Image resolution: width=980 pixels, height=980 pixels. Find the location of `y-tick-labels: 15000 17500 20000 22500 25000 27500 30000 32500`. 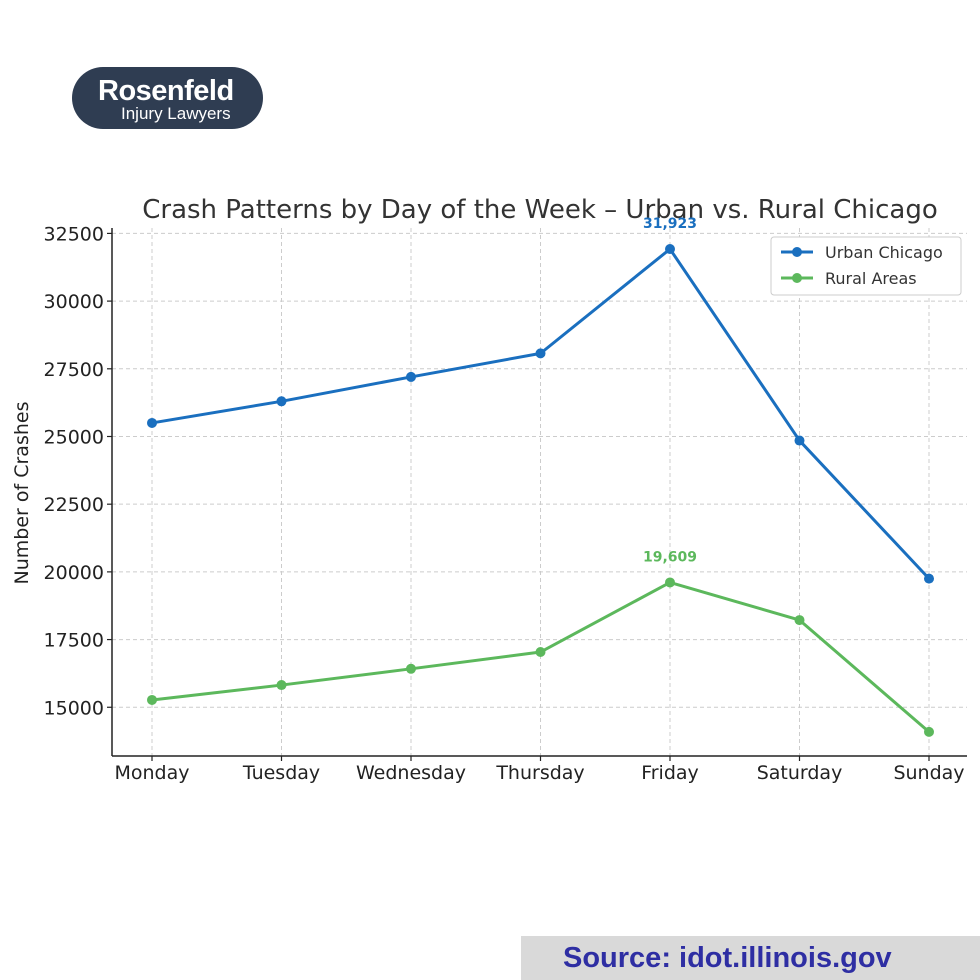

y-tick-labels: 15000 17500 20000 22500 25000 27500 30000 32500 is located at coordinates (78, 471).